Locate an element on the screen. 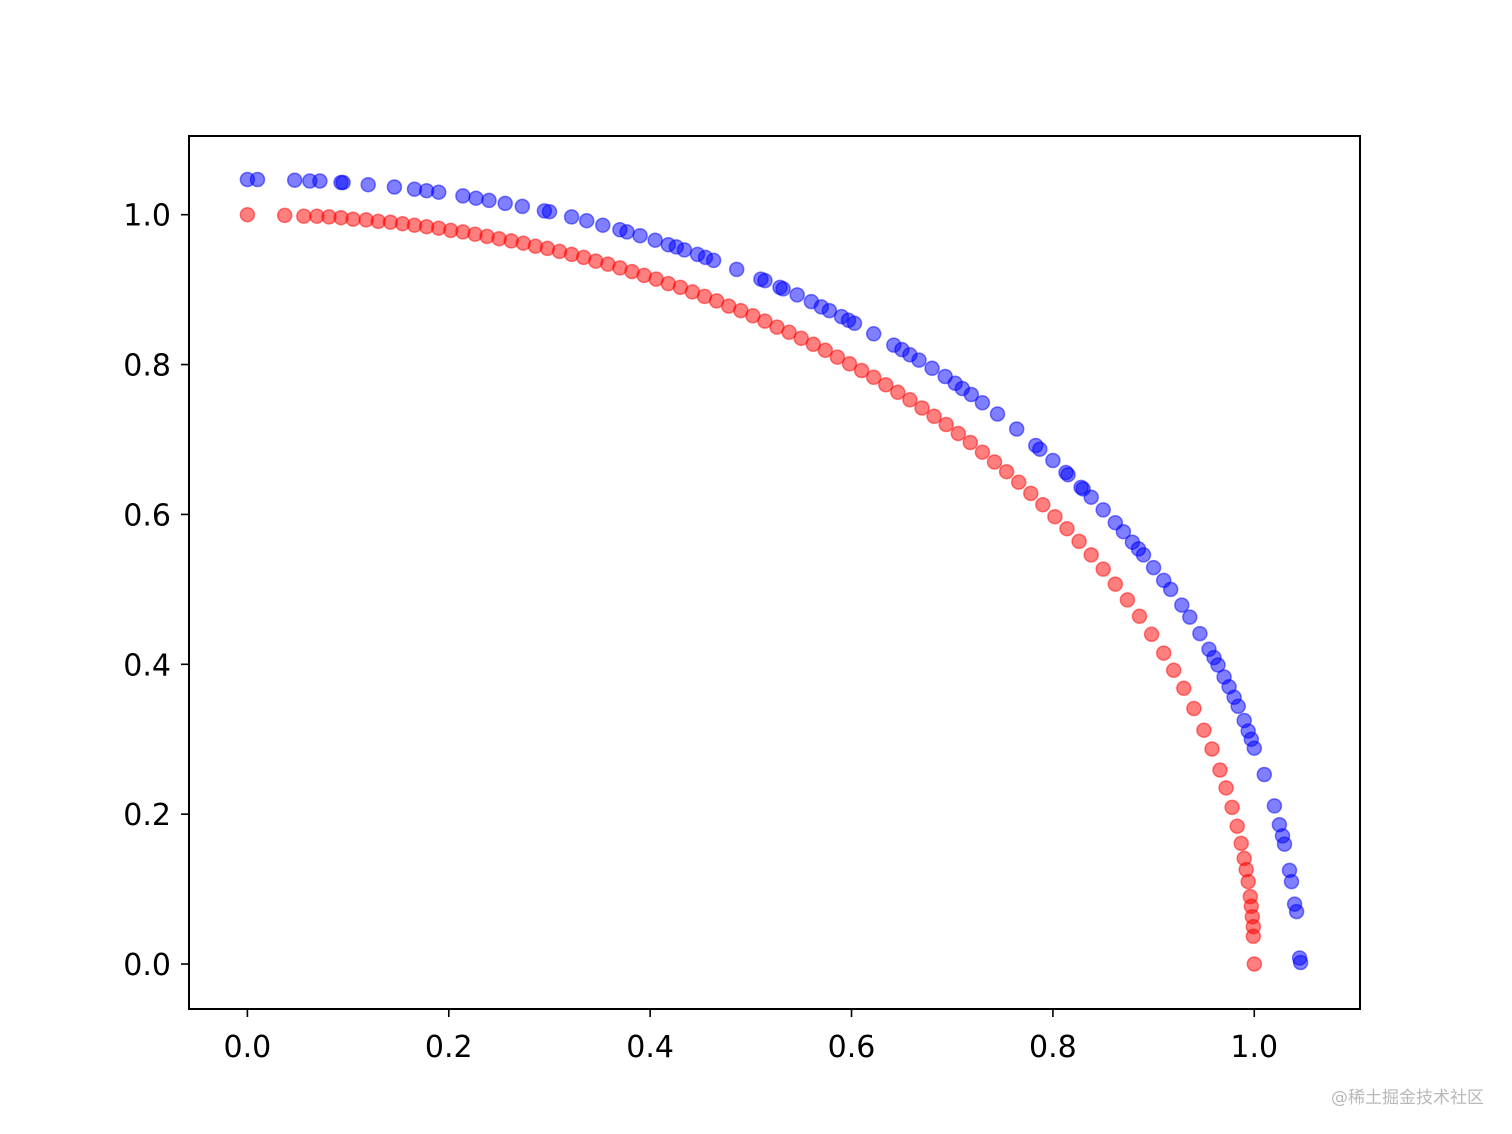  x-tick-label: 0.0 is located at coordinates (248, 1047).